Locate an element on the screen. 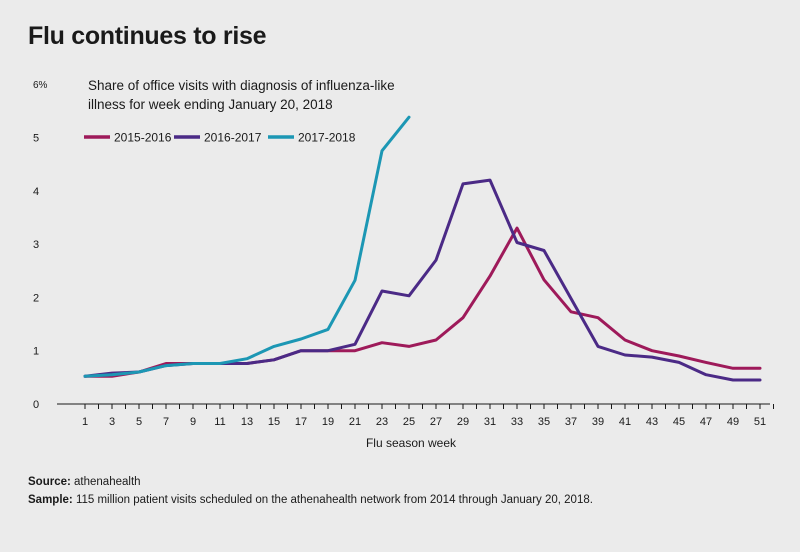 This screenshot has height=552, width=800. x-tick-label: 11 is located at coordinates (219, 422).